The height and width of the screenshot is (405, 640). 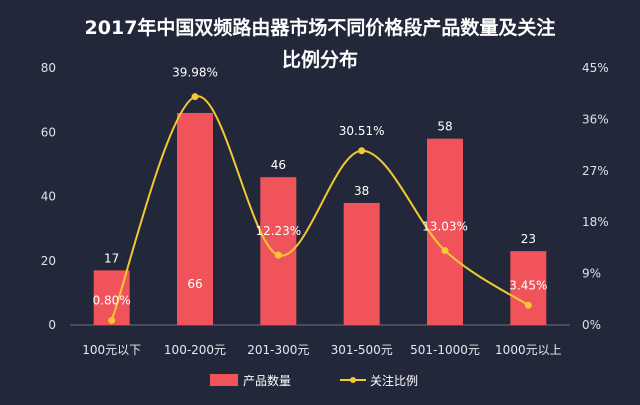 What do you see at coordinates (195, 73) in the screenshot?
I see `line-value-label: 39.98%` at bounding box center [195, 73].